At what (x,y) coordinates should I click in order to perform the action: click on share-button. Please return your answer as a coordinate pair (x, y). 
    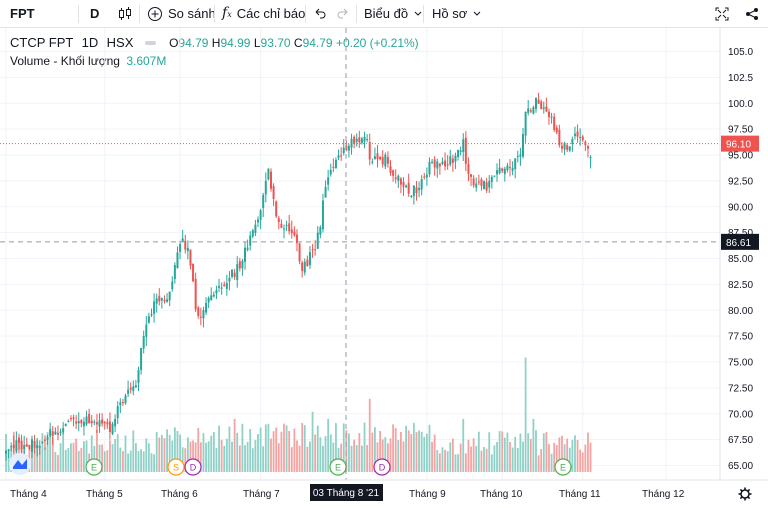
    Looking at the image, I should click on (752, 14).